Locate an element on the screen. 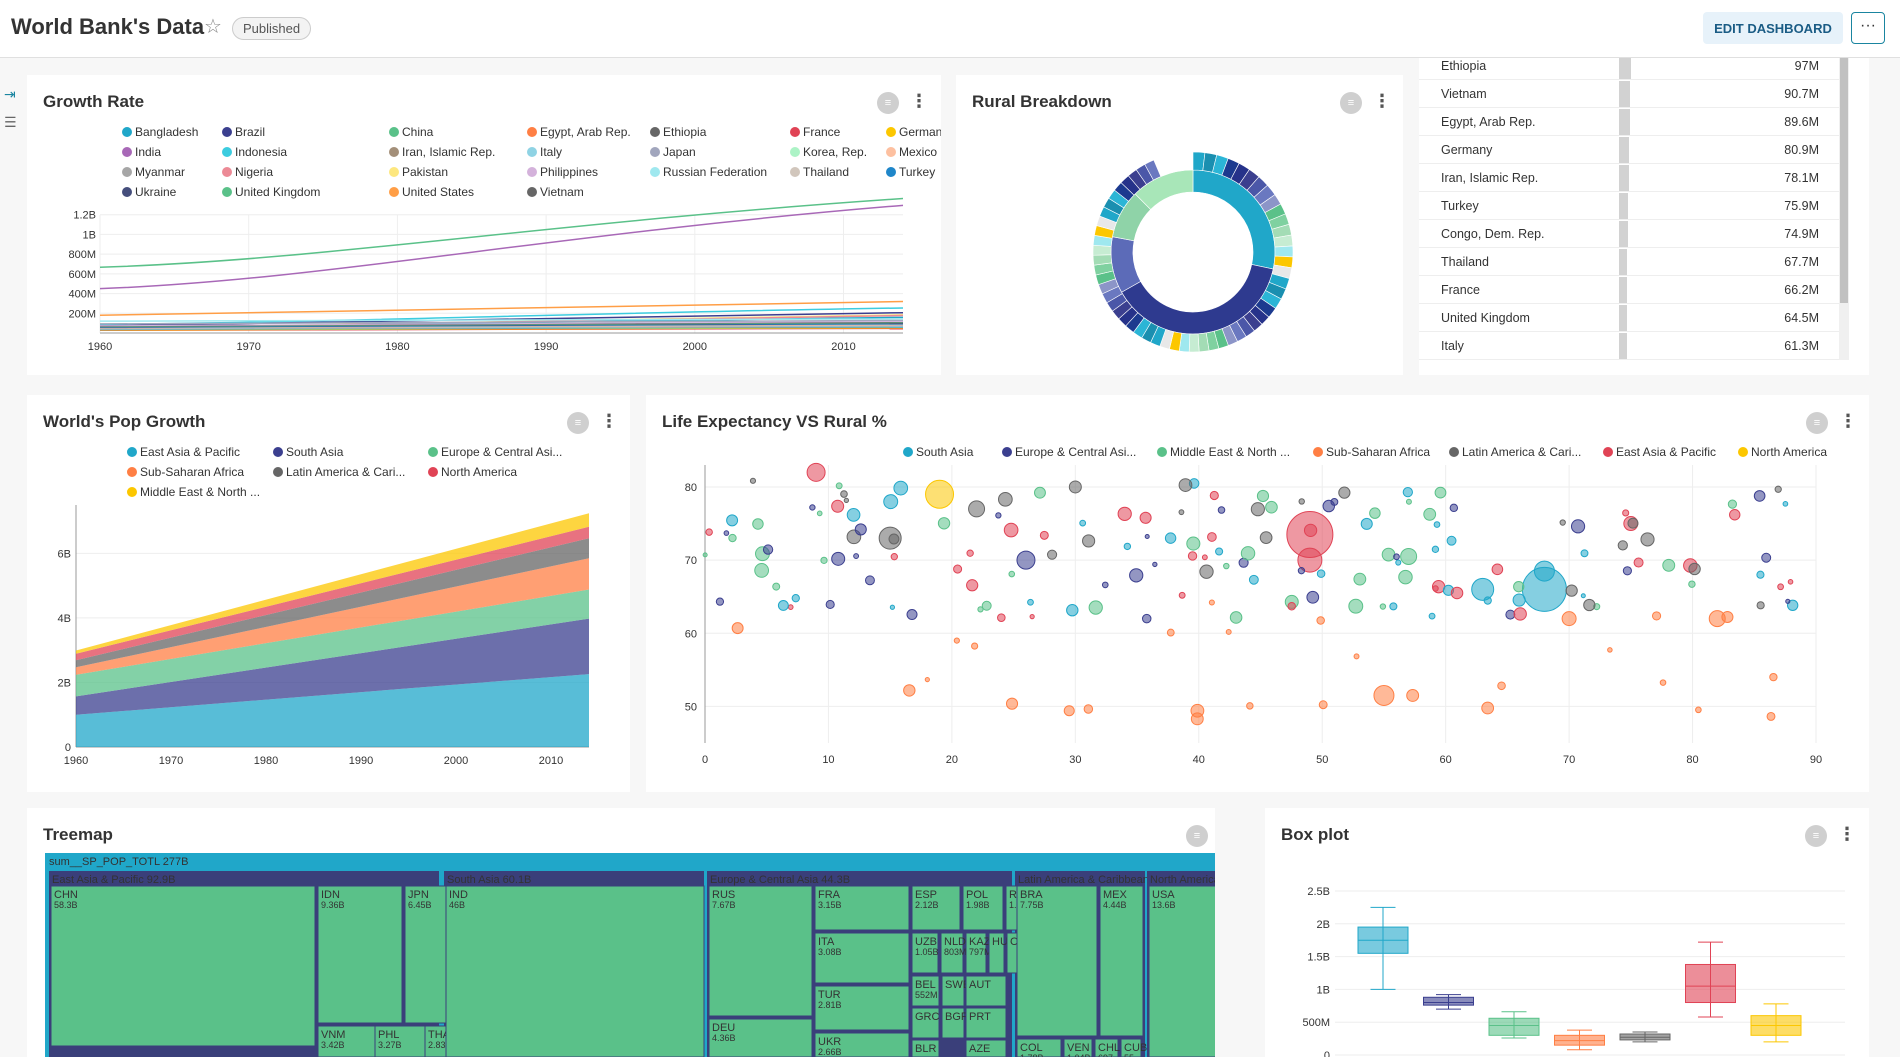 This screenshot has width=1900, height=1057. x-tick-label: 2010 is located at coordinates (843, 347).